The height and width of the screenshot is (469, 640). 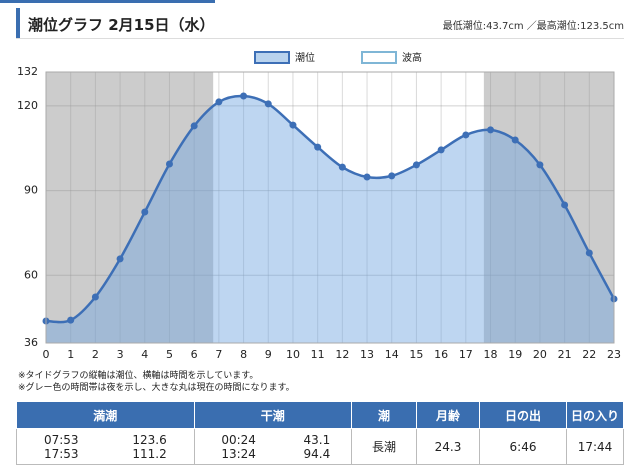 I want to click on level: 43.1, so click(x=317, y=439).